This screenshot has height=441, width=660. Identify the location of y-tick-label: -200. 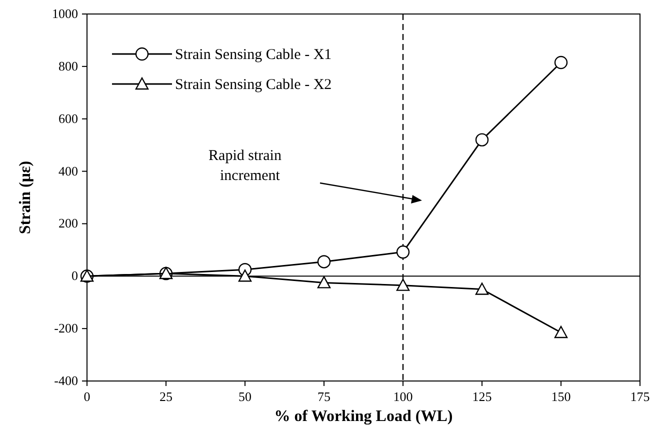
(66, 328).